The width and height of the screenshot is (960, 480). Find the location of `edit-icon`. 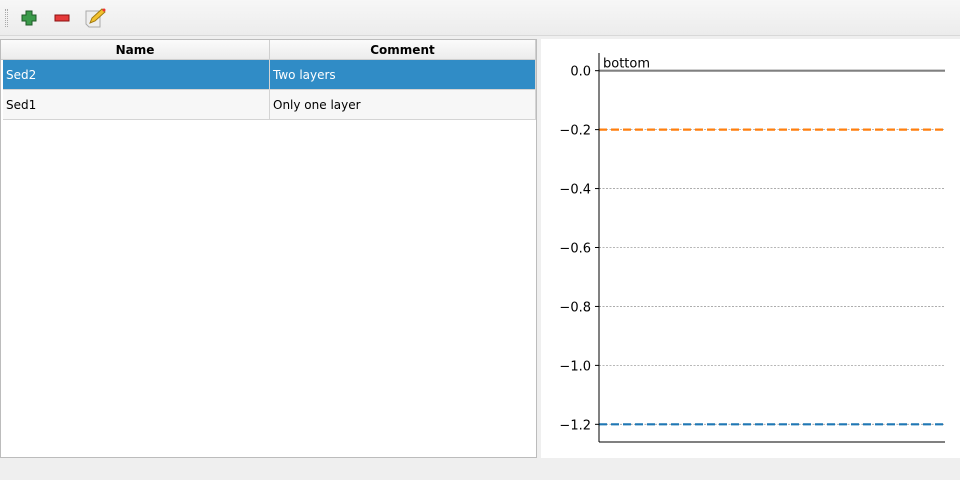

edit-icon is located at coordinates (95, 18).